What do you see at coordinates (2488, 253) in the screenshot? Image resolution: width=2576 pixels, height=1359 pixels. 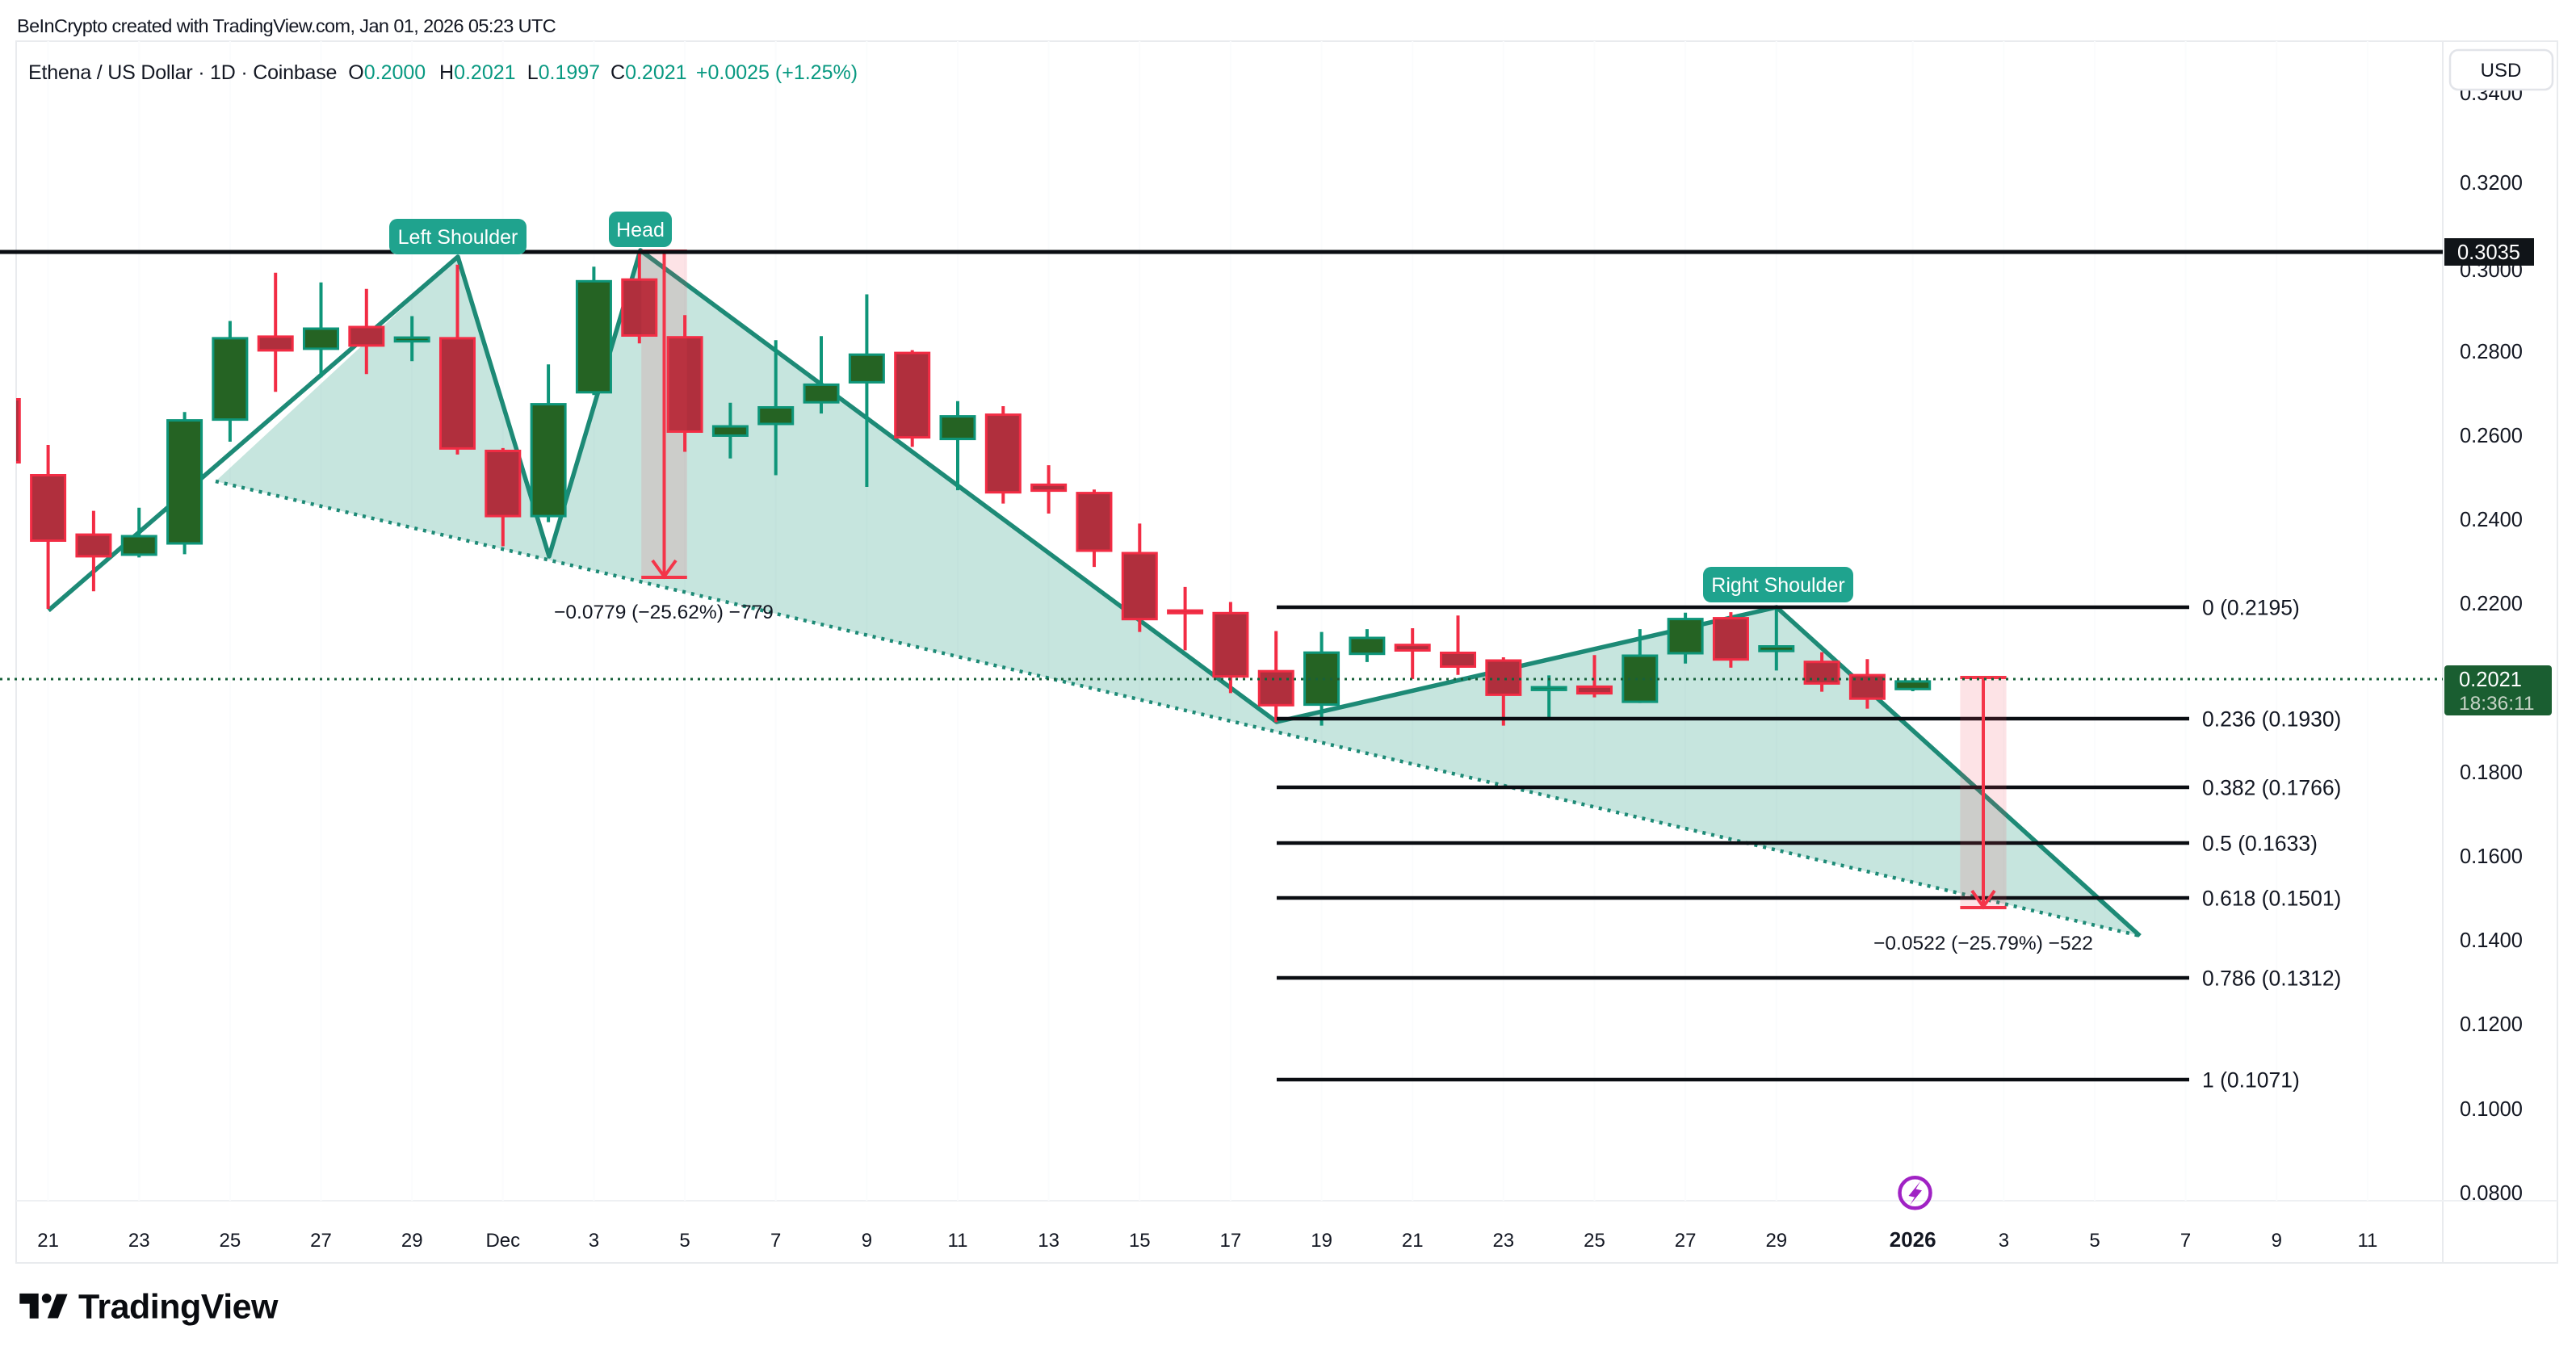 I see `svg-text: 0.3035` at bounding box center [2488, 253].